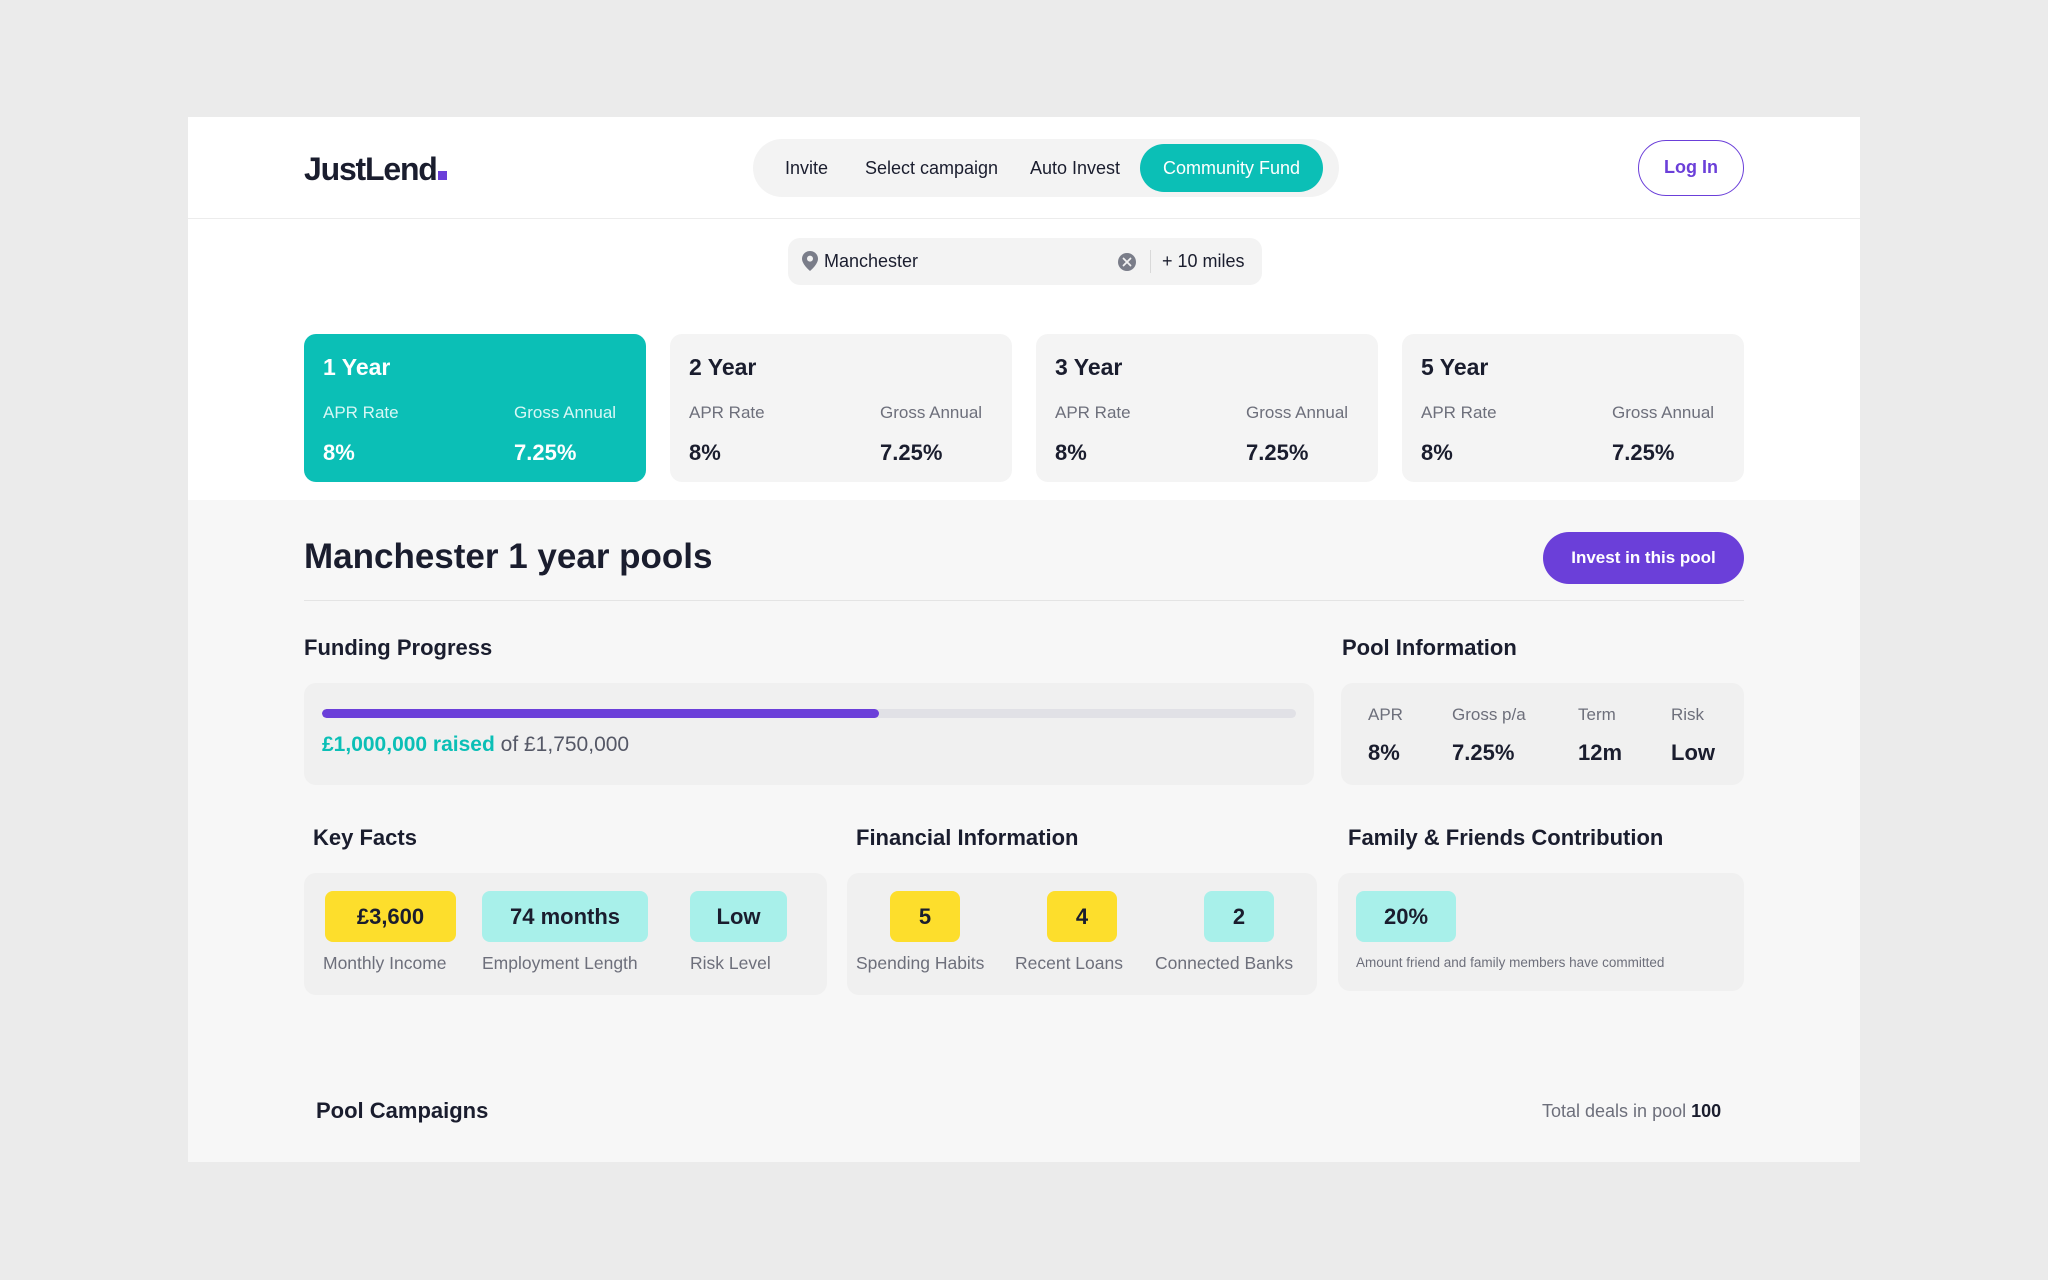  Describe the element at coordinates (1614, 1111) in the screenshot. I see `total-deals-label: Total deals in pool` at that location.